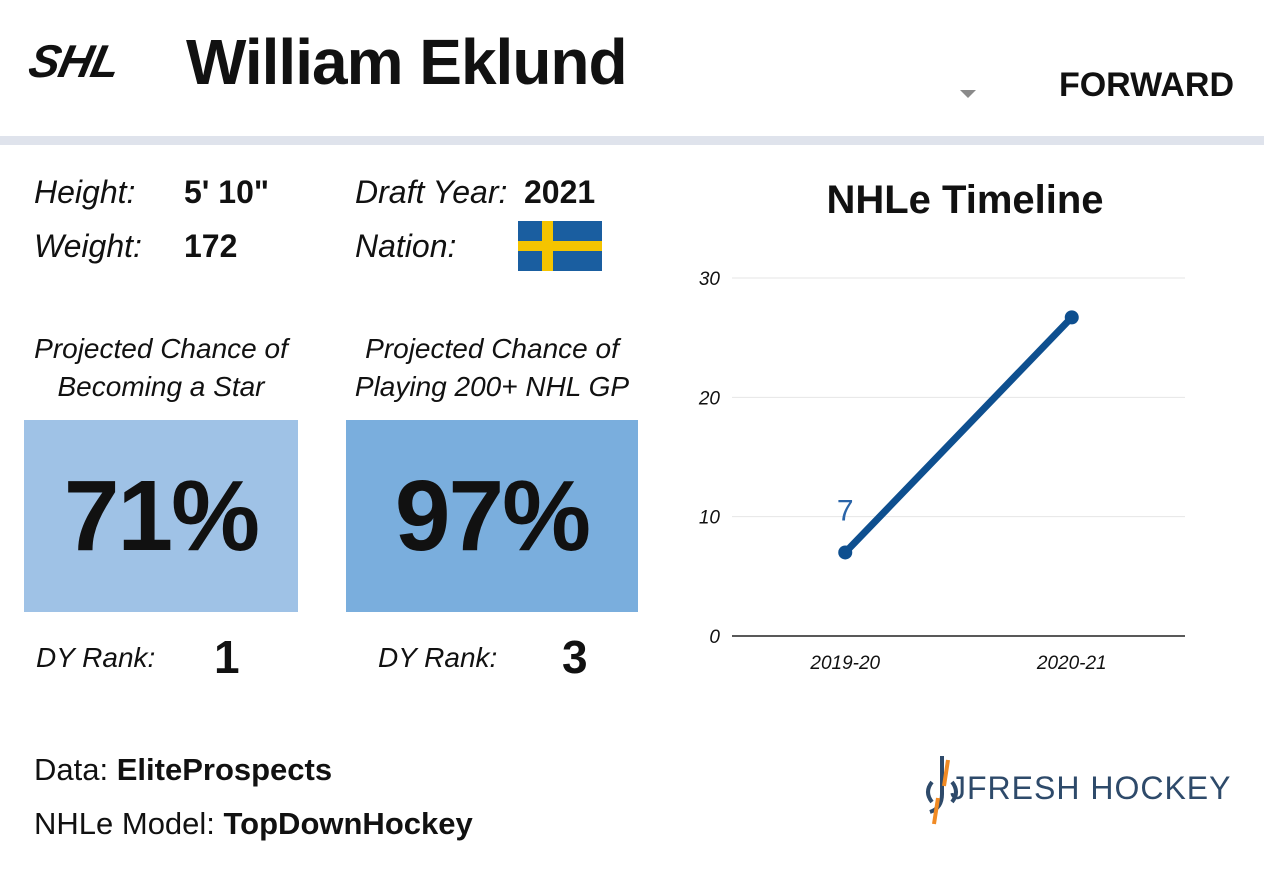 The width and height of the screenshot is (1264, 870). Describe the element at coordinates (710, 518) in the screenshot. I see `y-tick-label-10: 10` at that location.